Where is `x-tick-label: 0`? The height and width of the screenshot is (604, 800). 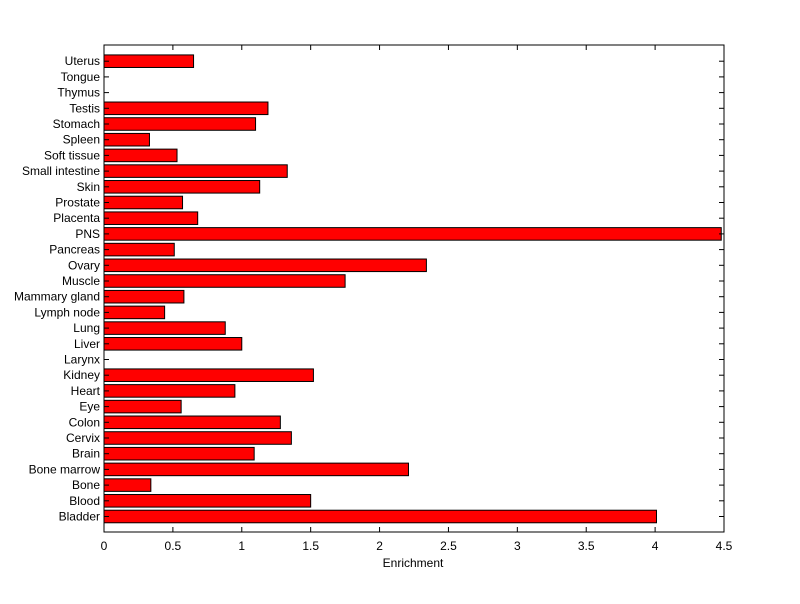 x-tick-label: 0 is located at coordinates (104, 546).